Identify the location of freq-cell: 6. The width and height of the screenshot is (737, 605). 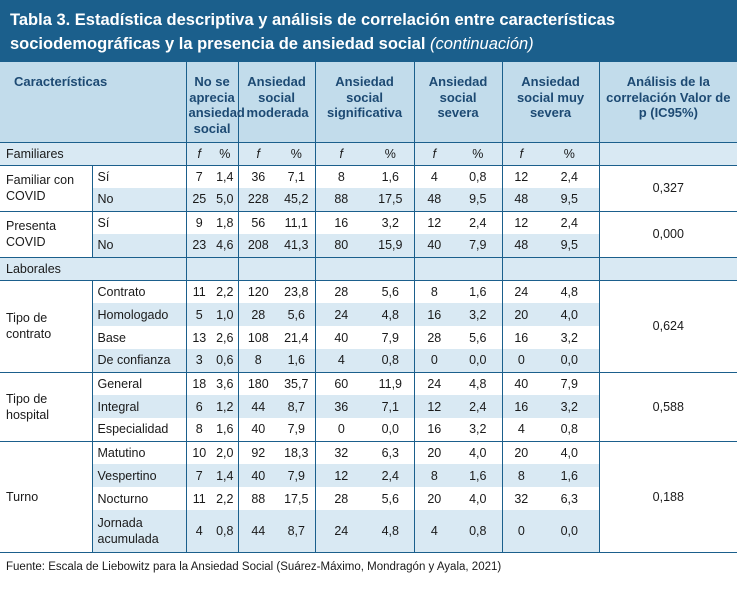
(199, 406).